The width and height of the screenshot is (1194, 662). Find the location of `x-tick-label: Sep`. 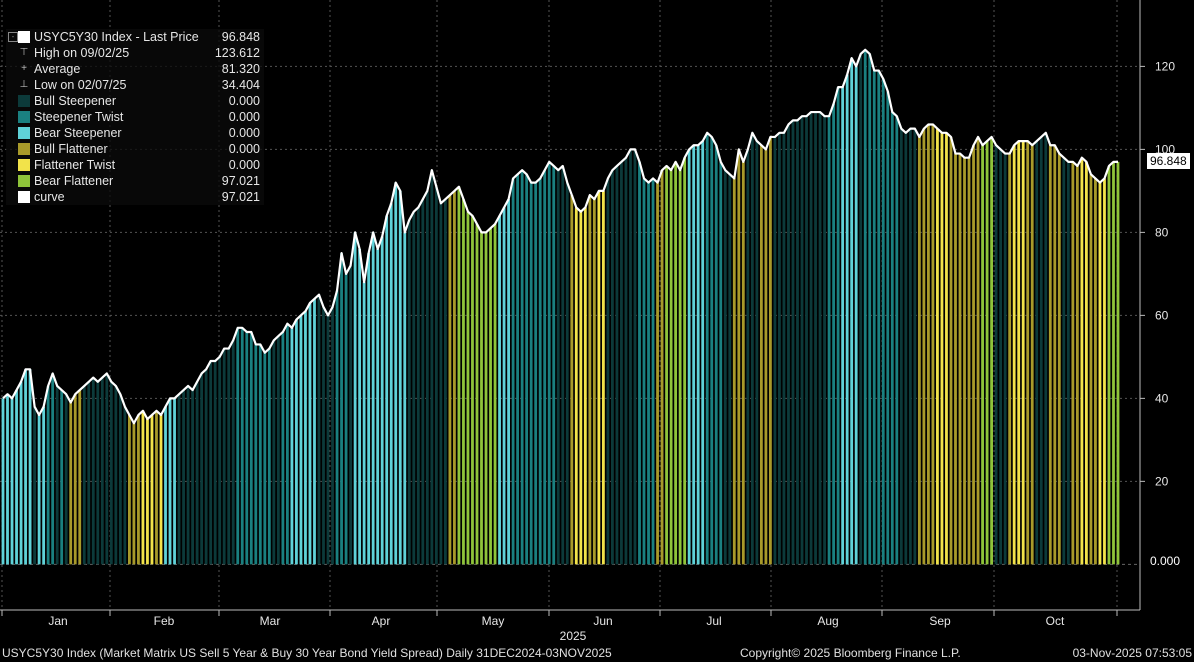

x-tick-label: Sep is located at coordinates (940, 621).